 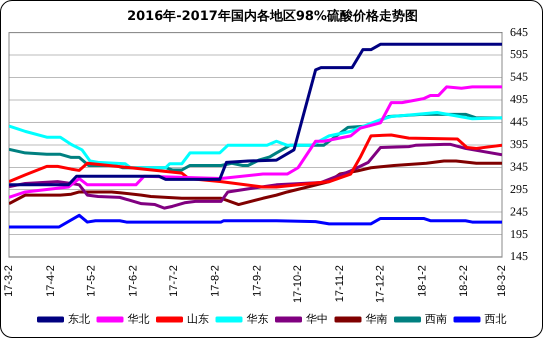 What do you see at coordinates (519, 121) in the screenshot?
I see `y-tick-label: 445` at bounding box center [519, 121].